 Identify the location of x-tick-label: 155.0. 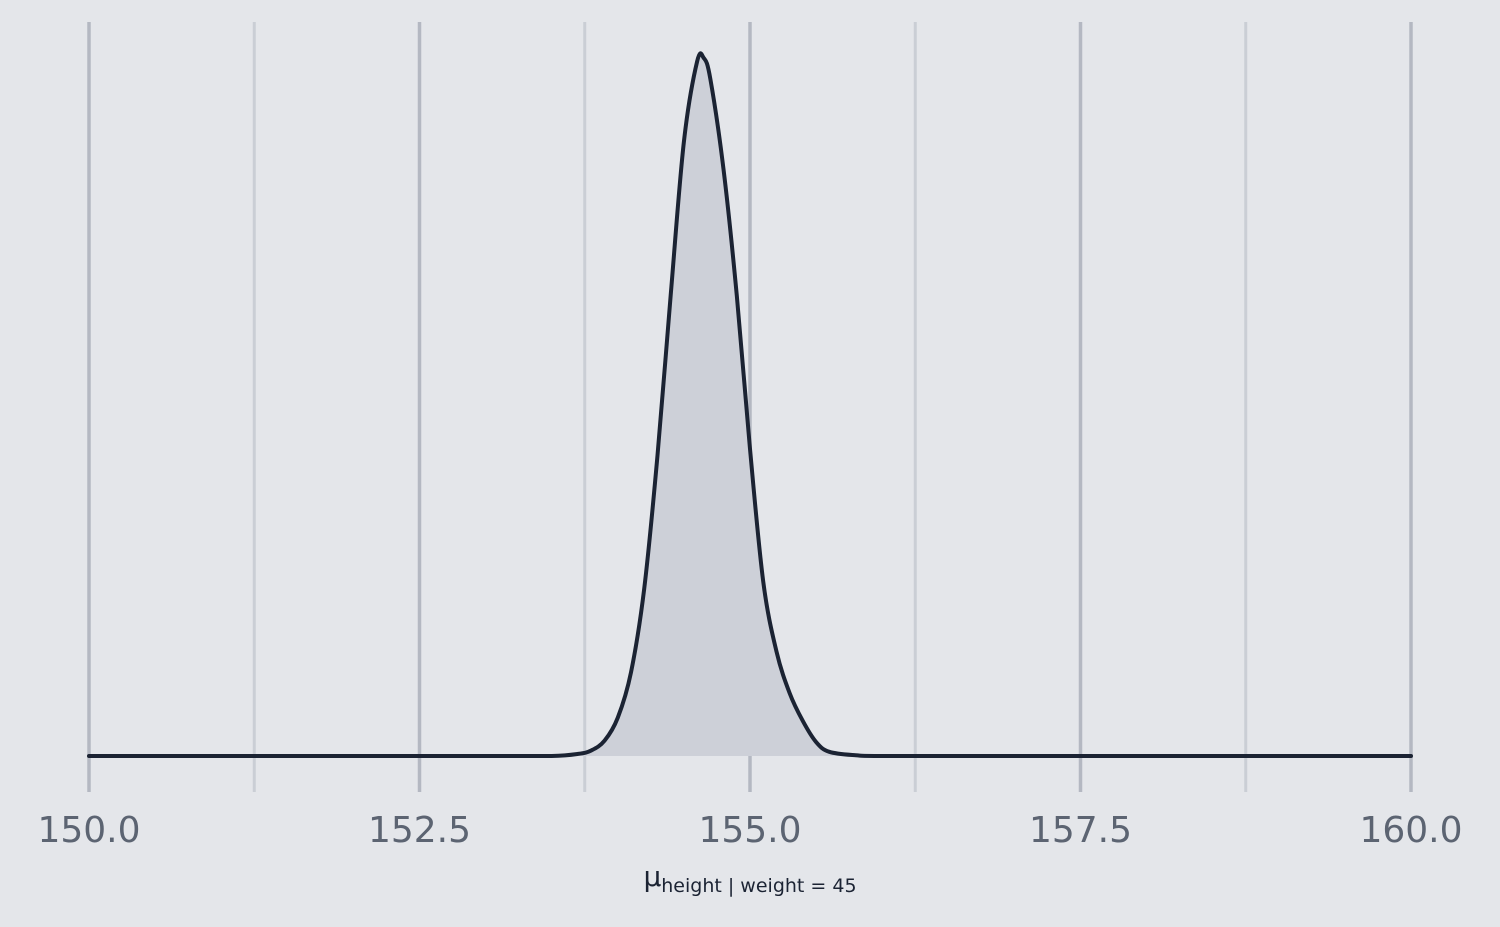
(749, 830).